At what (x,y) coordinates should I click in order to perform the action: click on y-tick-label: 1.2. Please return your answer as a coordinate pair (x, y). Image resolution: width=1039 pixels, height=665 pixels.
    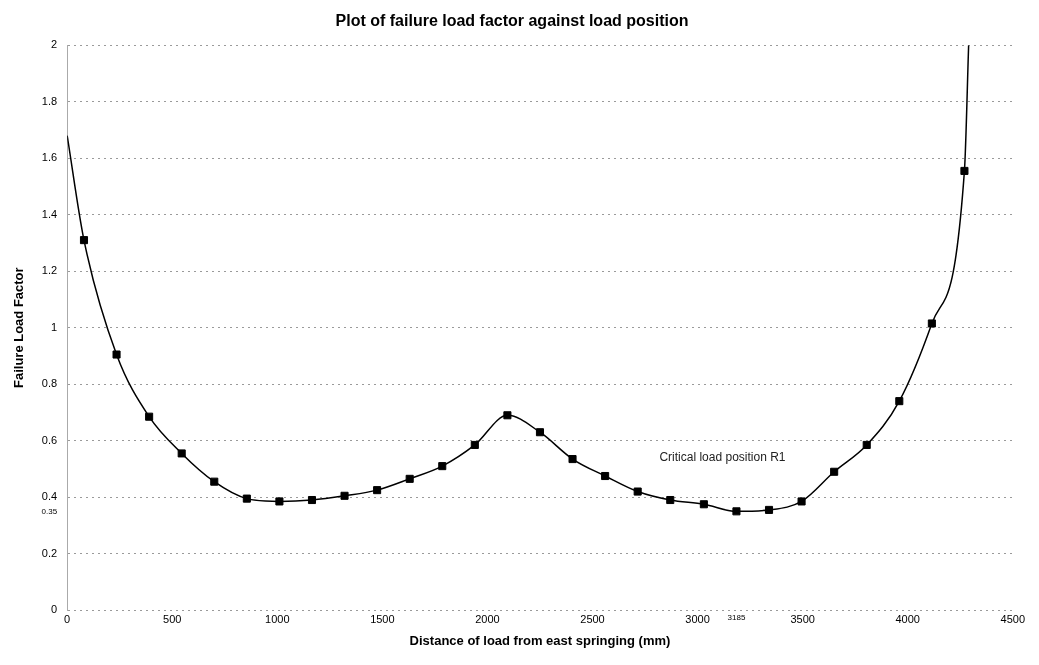
    Looking at the image, I should click on (49, 270).